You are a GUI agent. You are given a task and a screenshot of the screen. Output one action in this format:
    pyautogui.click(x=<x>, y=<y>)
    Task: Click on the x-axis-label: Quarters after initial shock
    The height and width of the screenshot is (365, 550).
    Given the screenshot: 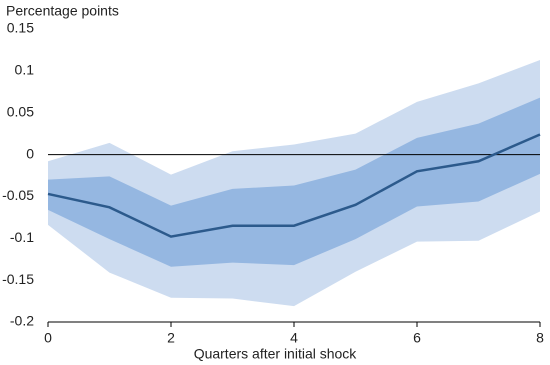 What is the action you would take?
    pyautogui.click(x=276, y=354)
    